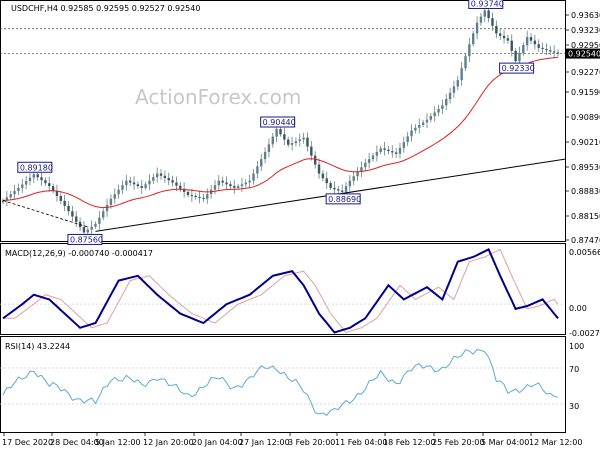 The image size is (600, 450). I want to click on macd-header: MACD(12,26,9) -0.000740 -0.000417, so click(79, 253).